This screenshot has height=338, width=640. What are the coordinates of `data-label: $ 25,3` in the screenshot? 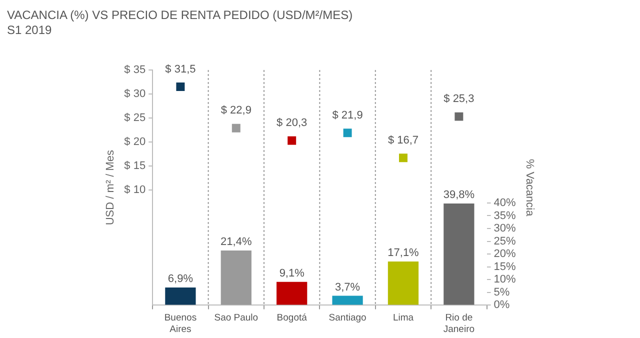 It's located at (459, 99).